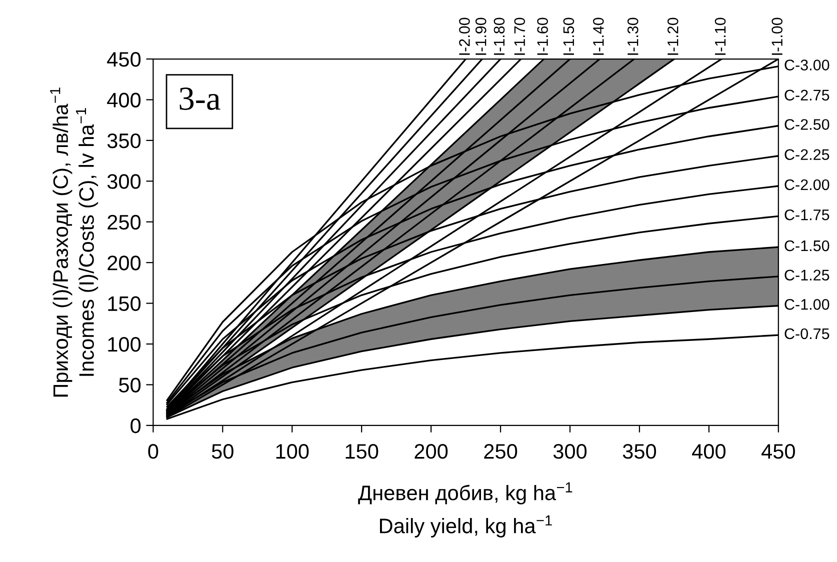 This screenshot has width=837, height=562. I want to click on series-label: C-0.75, so click(807, 334).